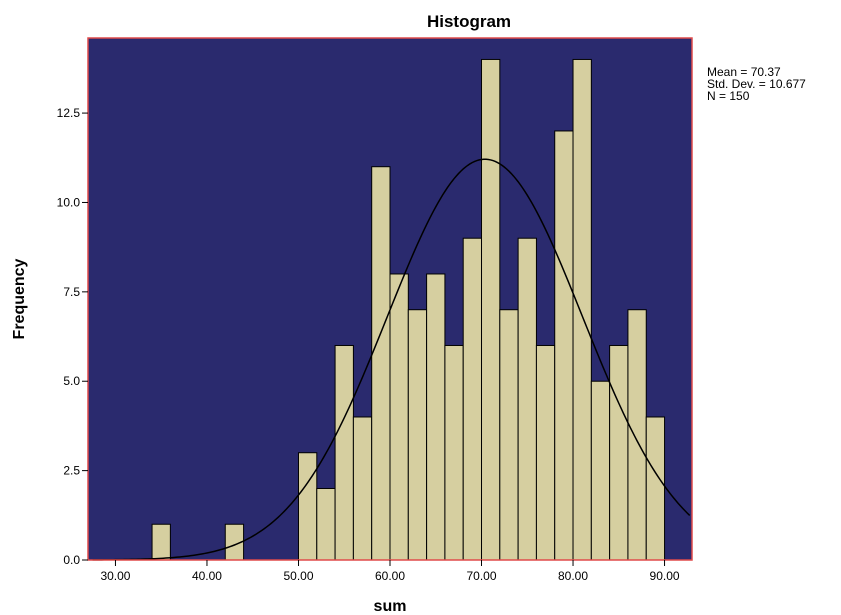  I want to click on y-tick-label: 2.5, so click(71, 471).